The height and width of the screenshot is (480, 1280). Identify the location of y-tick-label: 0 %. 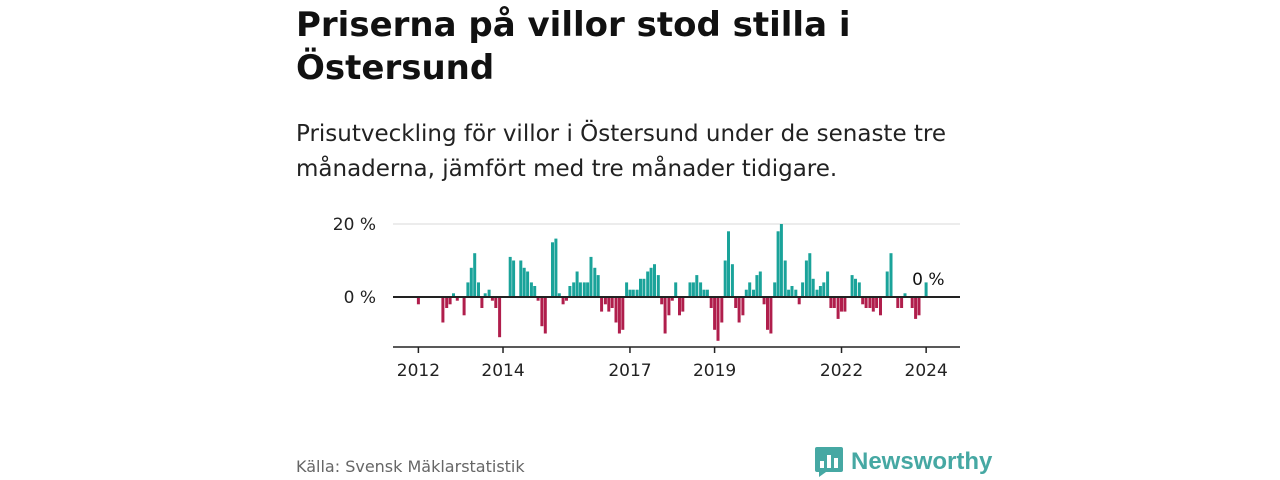
(360, 298).